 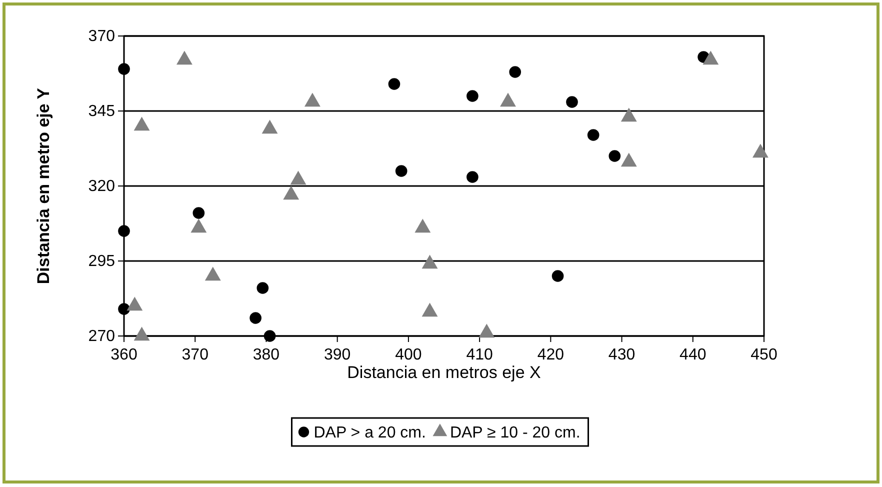 I want to click on x-tick-label: 370, so click(x=195, y=355).